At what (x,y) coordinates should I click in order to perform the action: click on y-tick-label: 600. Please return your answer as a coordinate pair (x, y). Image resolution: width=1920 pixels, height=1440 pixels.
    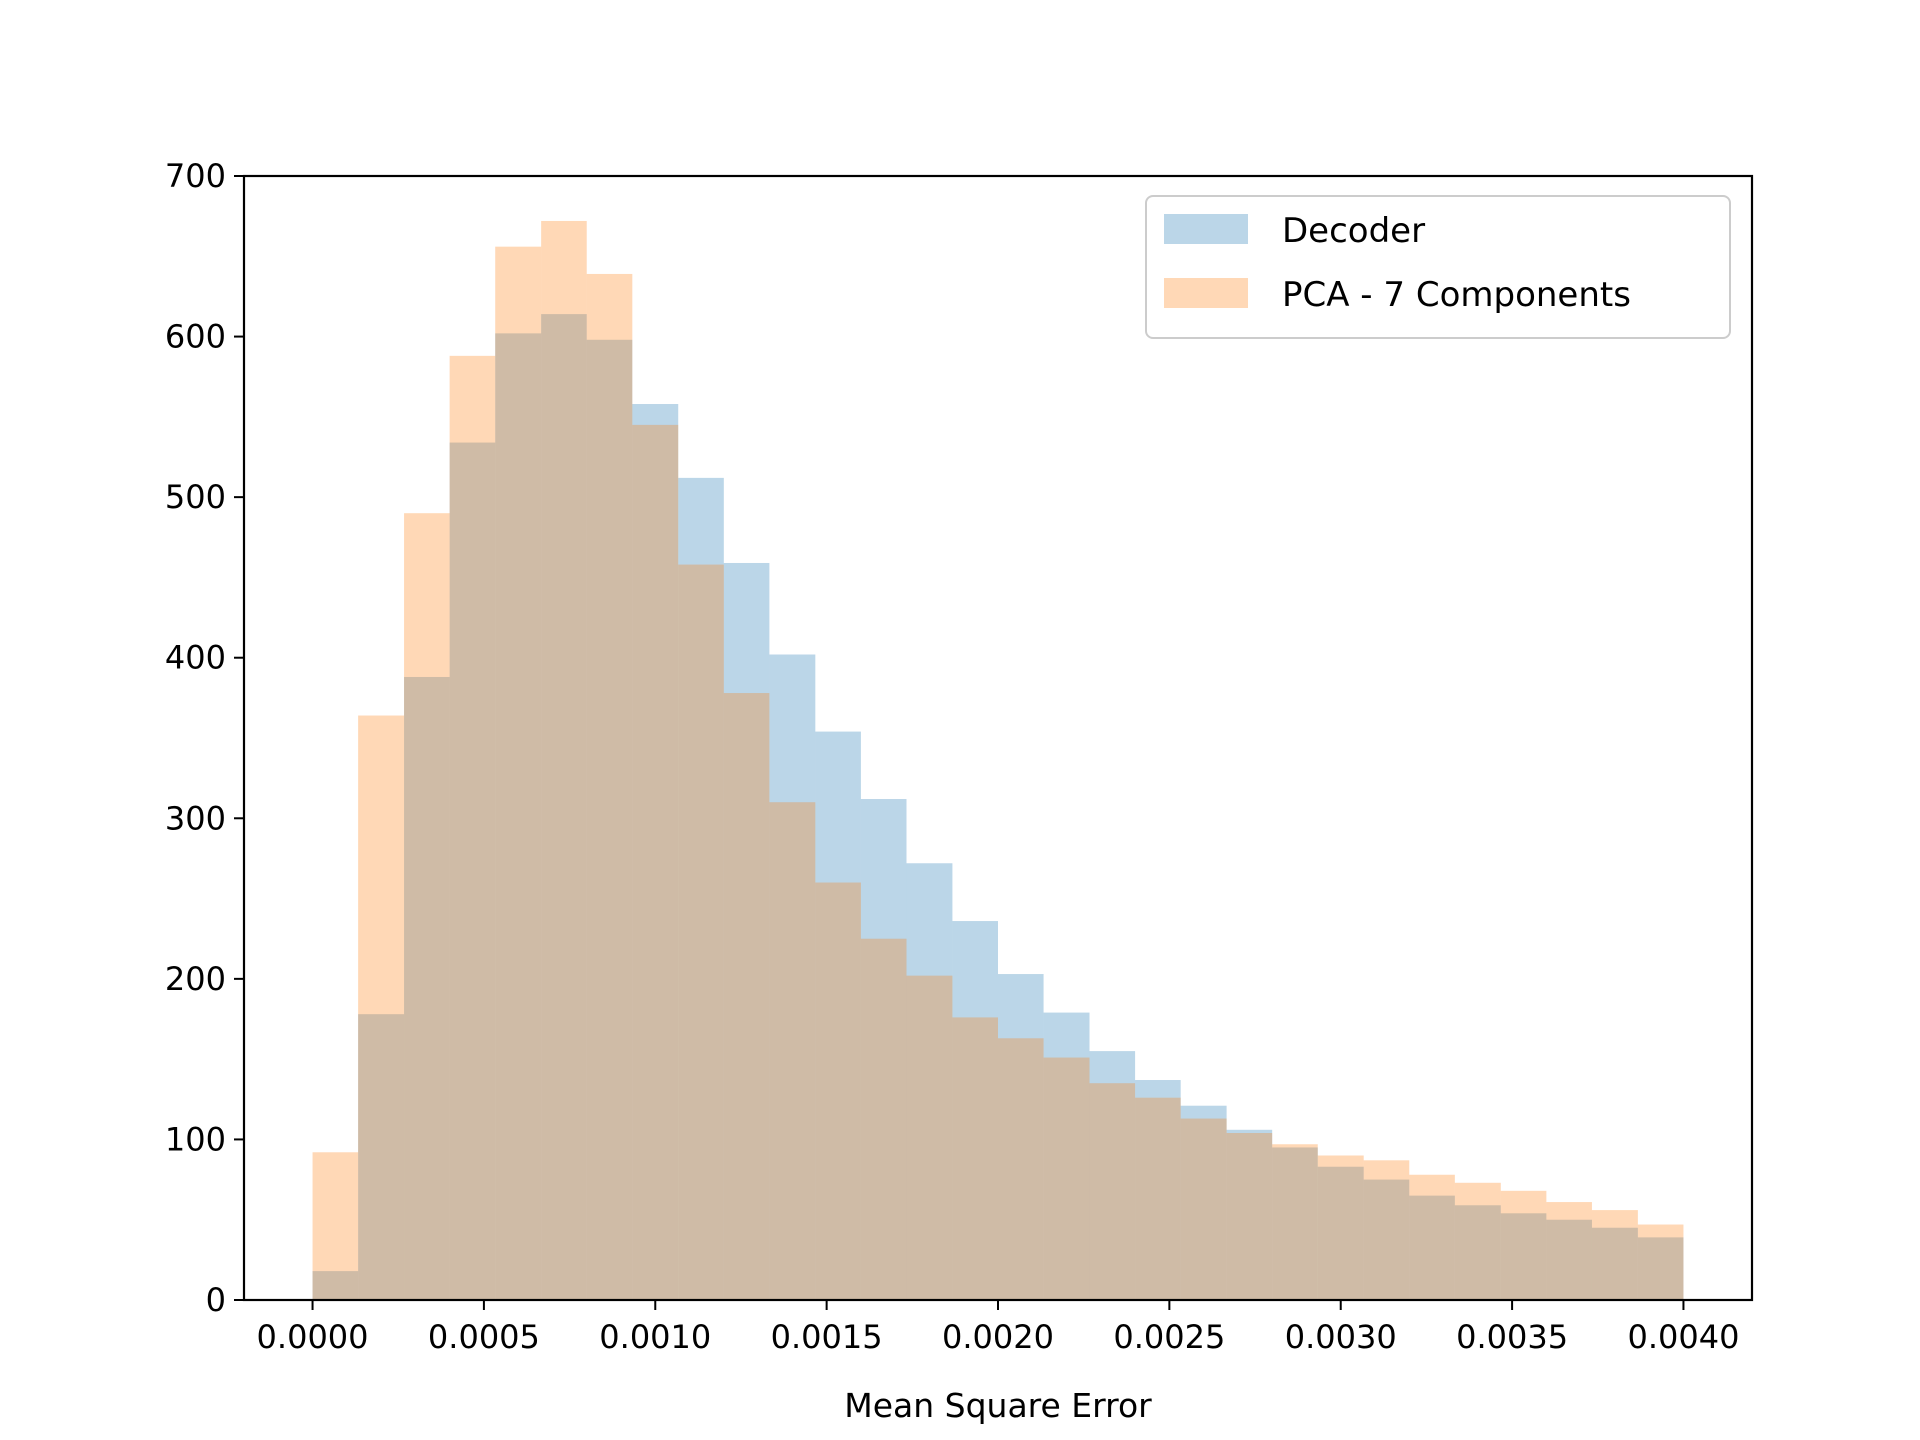
    Looking at the image, I should click on (195, 337).